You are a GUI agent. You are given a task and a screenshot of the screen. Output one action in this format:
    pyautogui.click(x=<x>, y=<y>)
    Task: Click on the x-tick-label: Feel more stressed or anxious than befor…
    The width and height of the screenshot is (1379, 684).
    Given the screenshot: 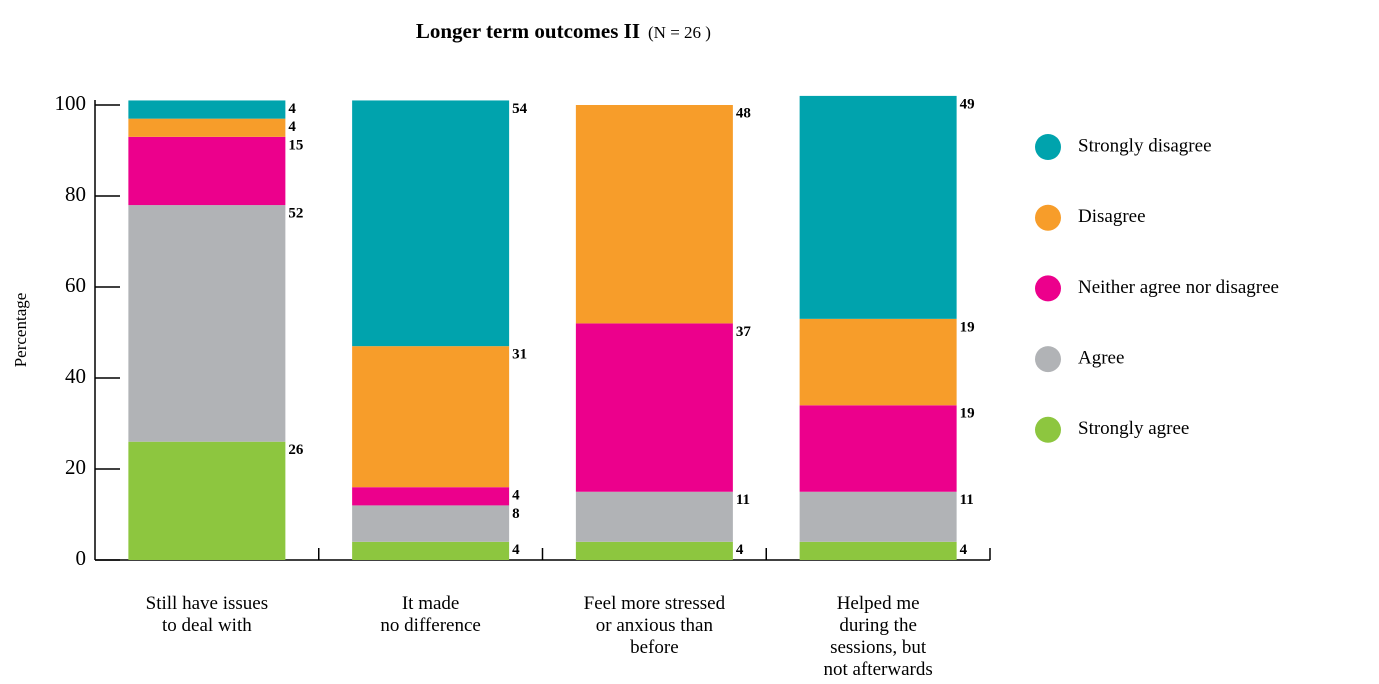 What is the action you would take?
    pyautogui.click(x=654, y=625)
    